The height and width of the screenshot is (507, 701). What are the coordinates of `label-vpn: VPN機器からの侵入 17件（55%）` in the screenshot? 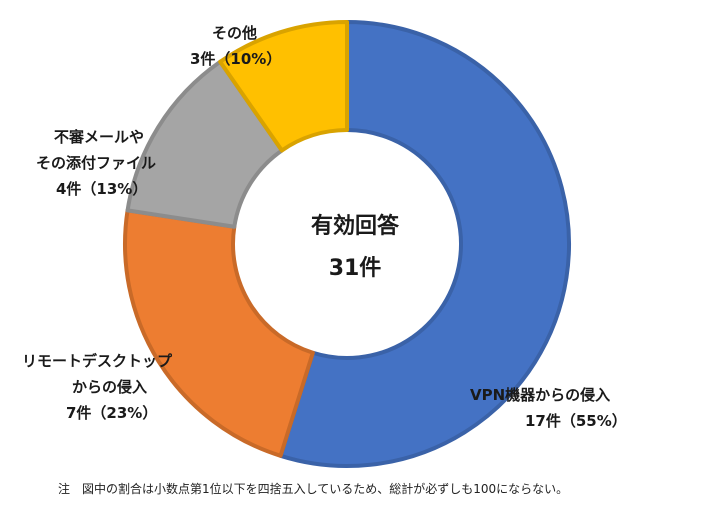 It's located at (548, 408).